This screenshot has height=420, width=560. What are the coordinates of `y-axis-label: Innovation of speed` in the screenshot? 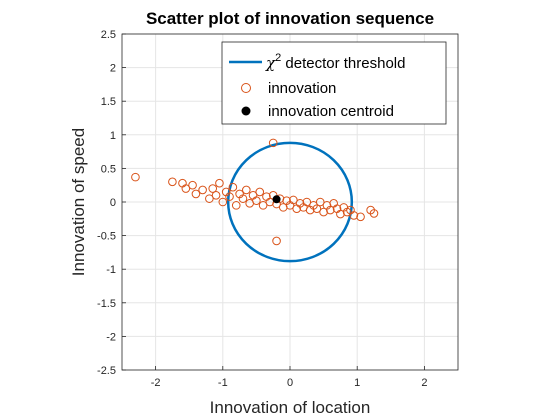 It's located at (78, 202).